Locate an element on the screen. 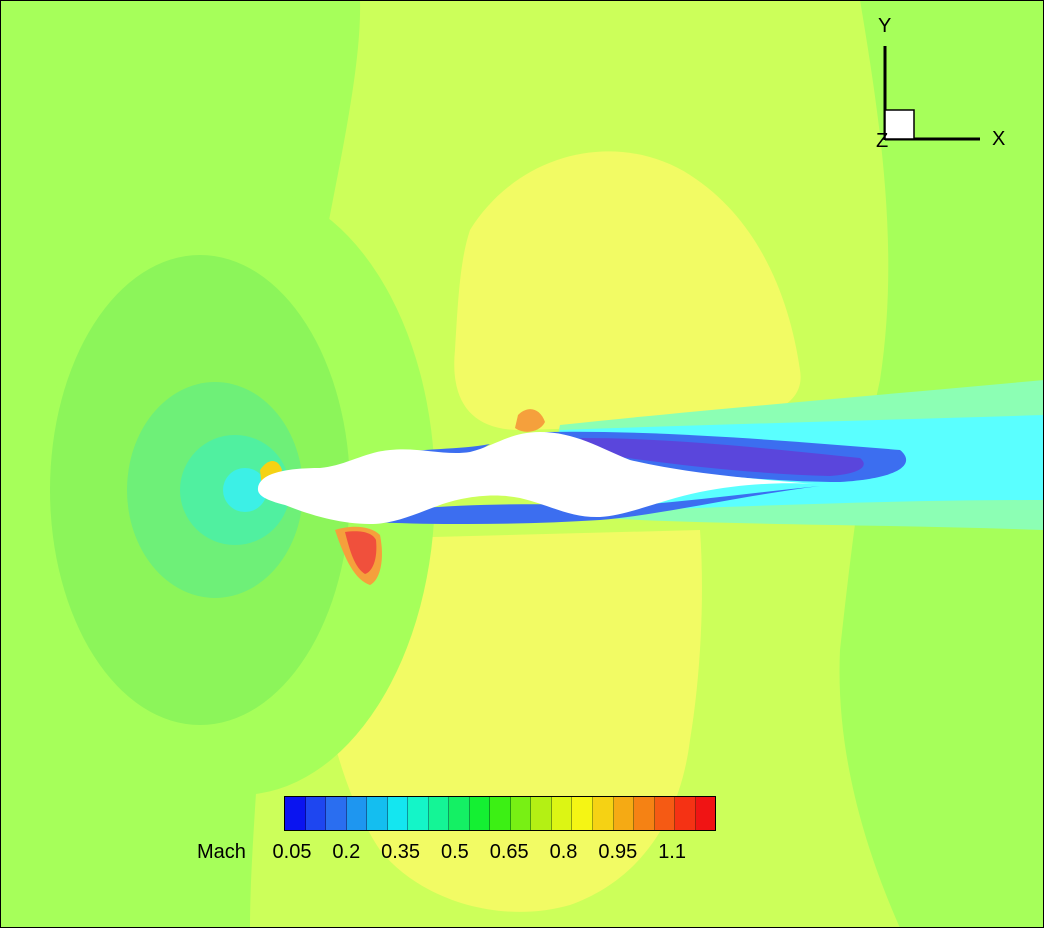 The height and width of the screenshot is (928, 1044). hot-spot-upper is located at coordinates (530, 420).